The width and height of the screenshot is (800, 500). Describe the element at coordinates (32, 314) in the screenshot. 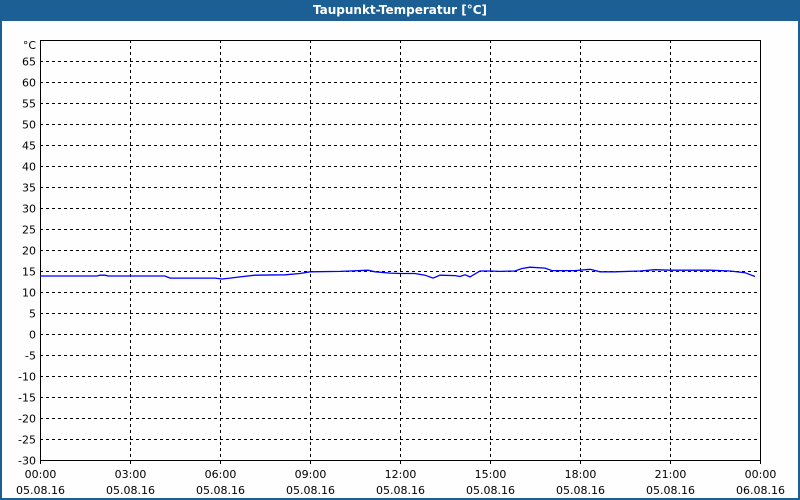

I see `y-tick-label: 5` at that location.